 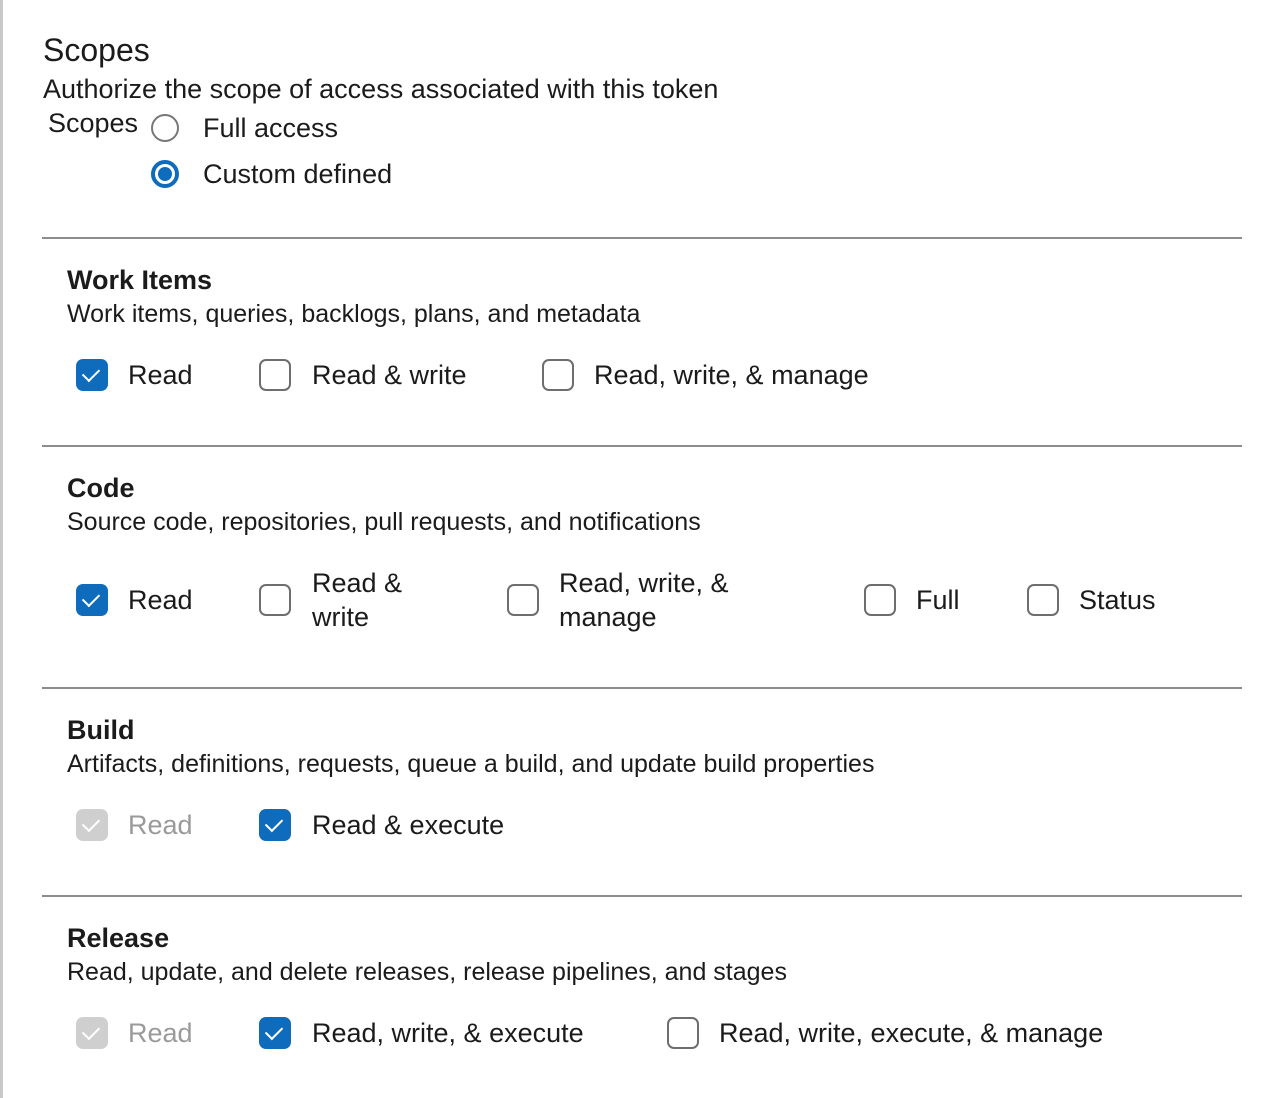 I want to click on checkbox-label: Read, write, & execute, so click(x=448, y=1033).